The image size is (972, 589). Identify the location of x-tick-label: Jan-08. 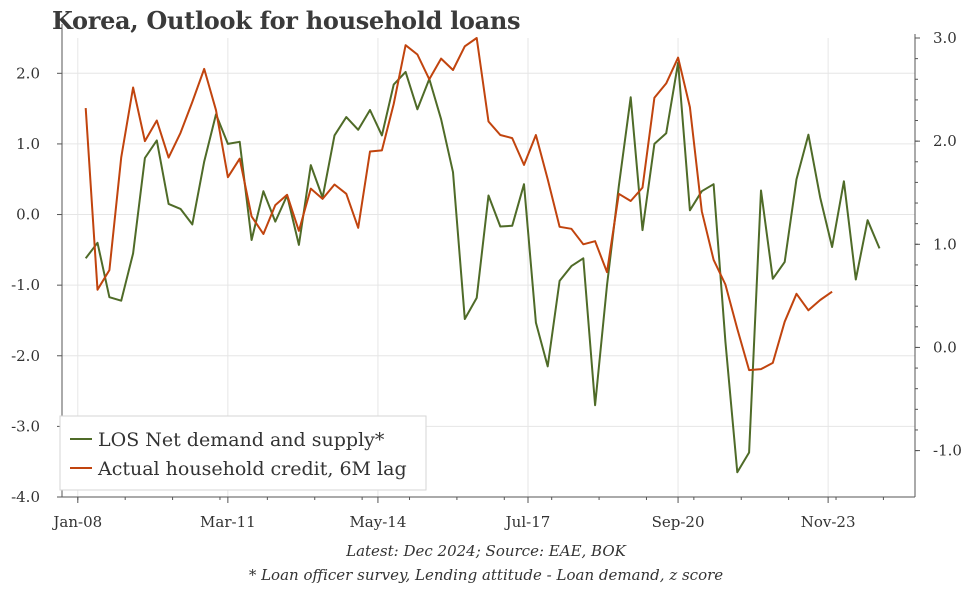
(76, 522).